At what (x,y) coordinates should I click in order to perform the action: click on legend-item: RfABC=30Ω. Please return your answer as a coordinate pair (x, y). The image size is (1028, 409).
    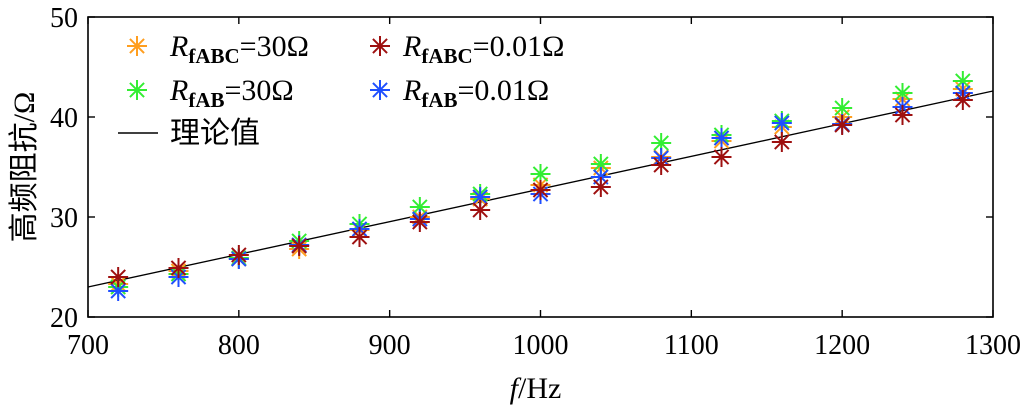
    Looking at the image, I should click on (218, 49).